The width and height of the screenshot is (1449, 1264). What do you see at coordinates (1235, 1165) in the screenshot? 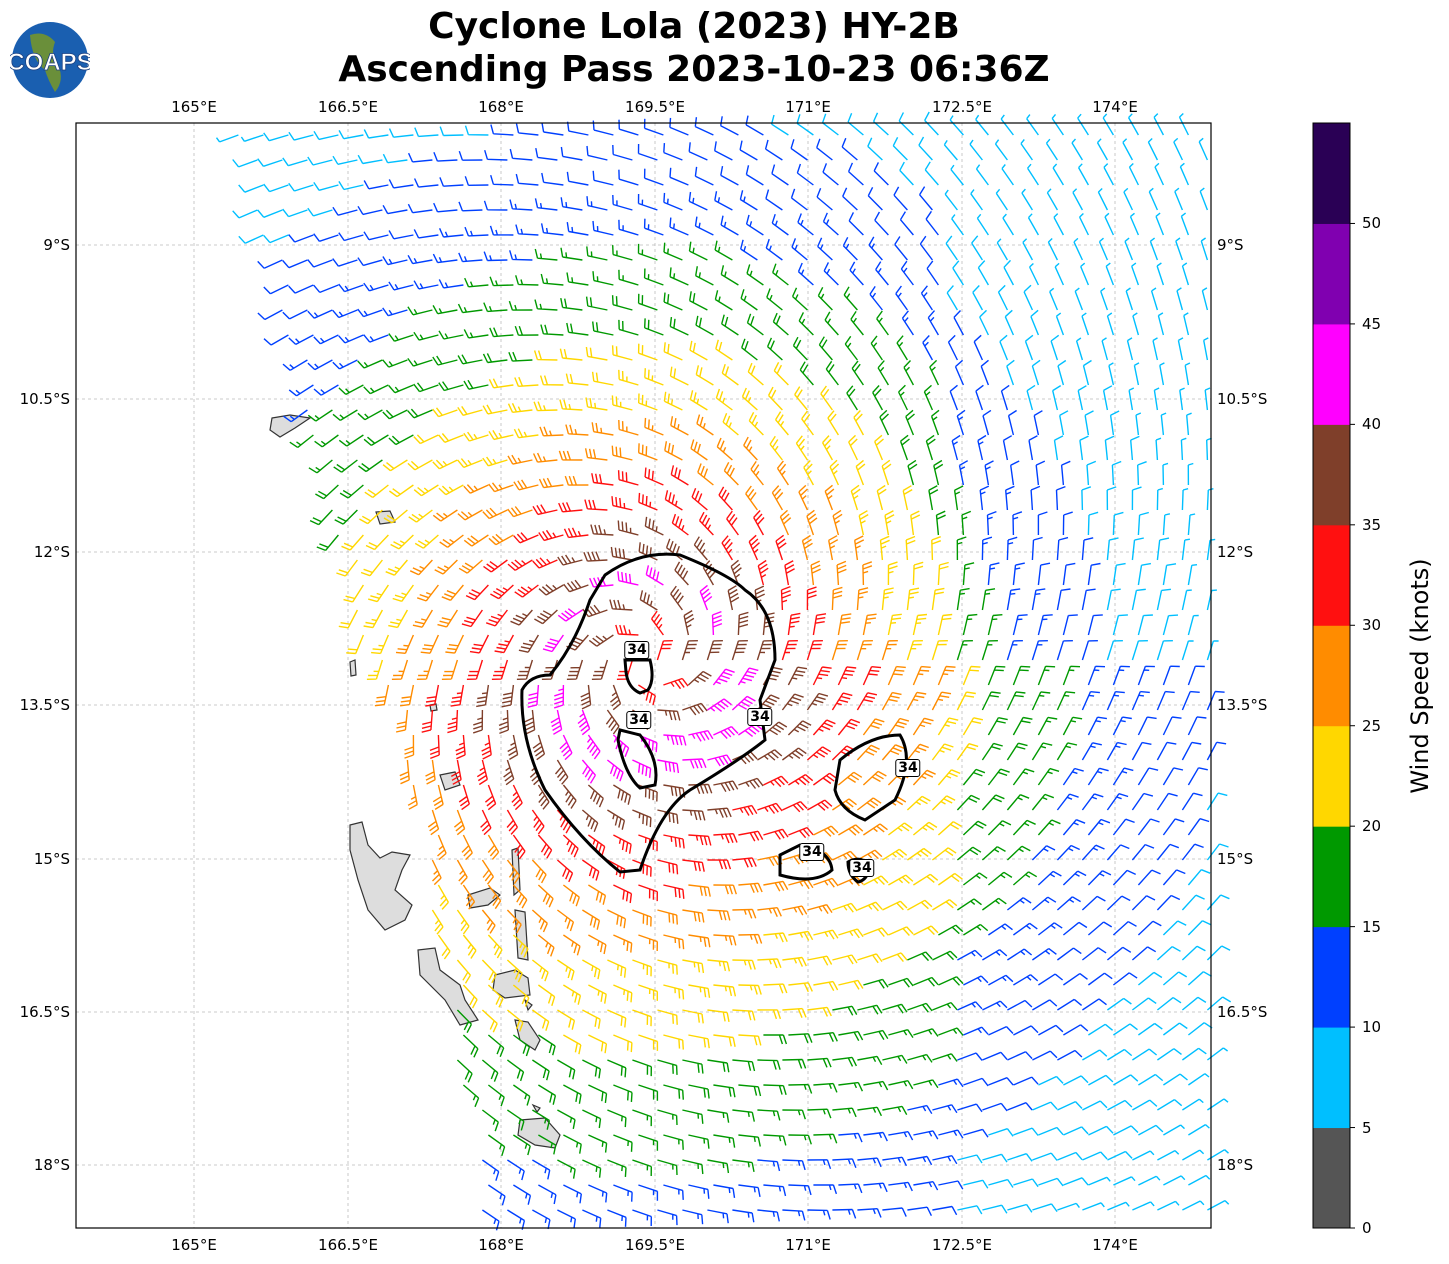
I see `lat-tick-right: 18°S` at bounding box center [1235, 1165].